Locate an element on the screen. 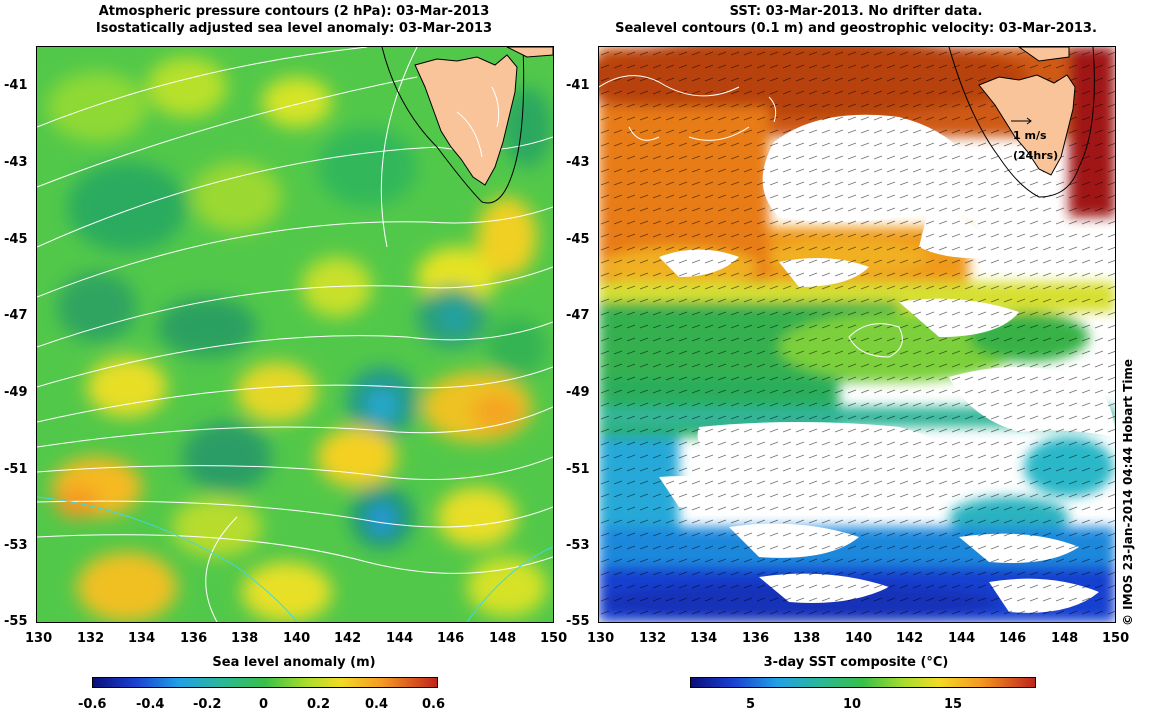 This screenshot has width=1150, height=712. right-x-tick: 144 is located at coordinates (962, 638).